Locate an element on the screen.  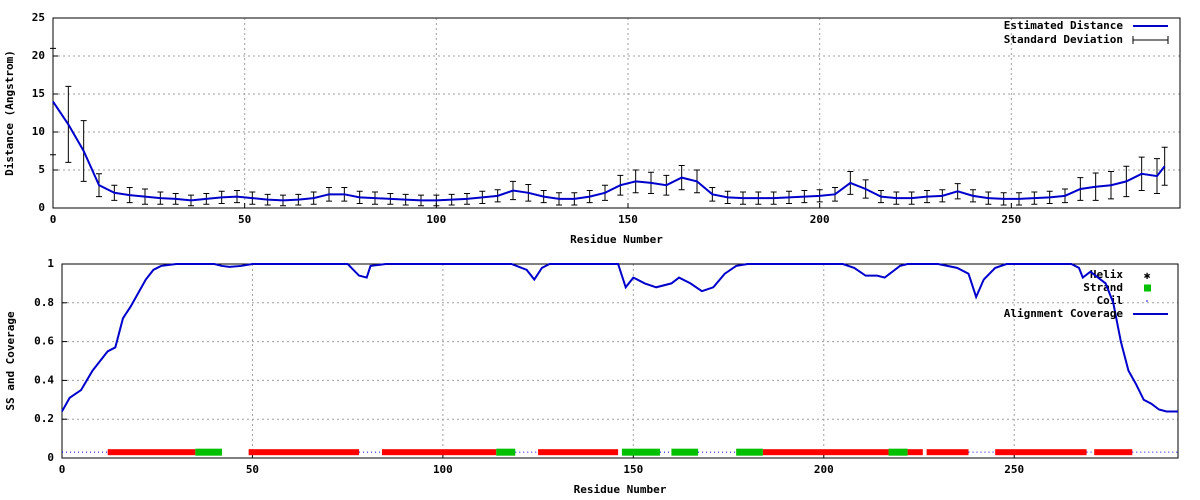
legend-label: Coil is located at coordinates (1110, 300).